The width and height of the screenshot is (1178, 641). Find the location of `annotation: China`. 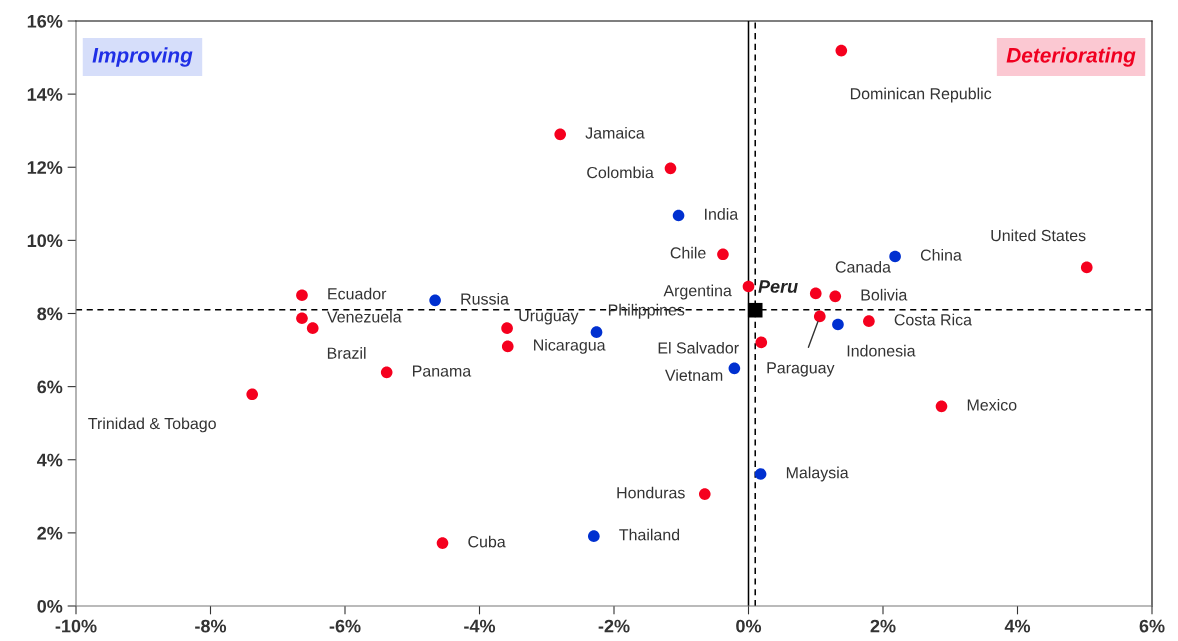

annotation: China is located at coordinates (941, 255).